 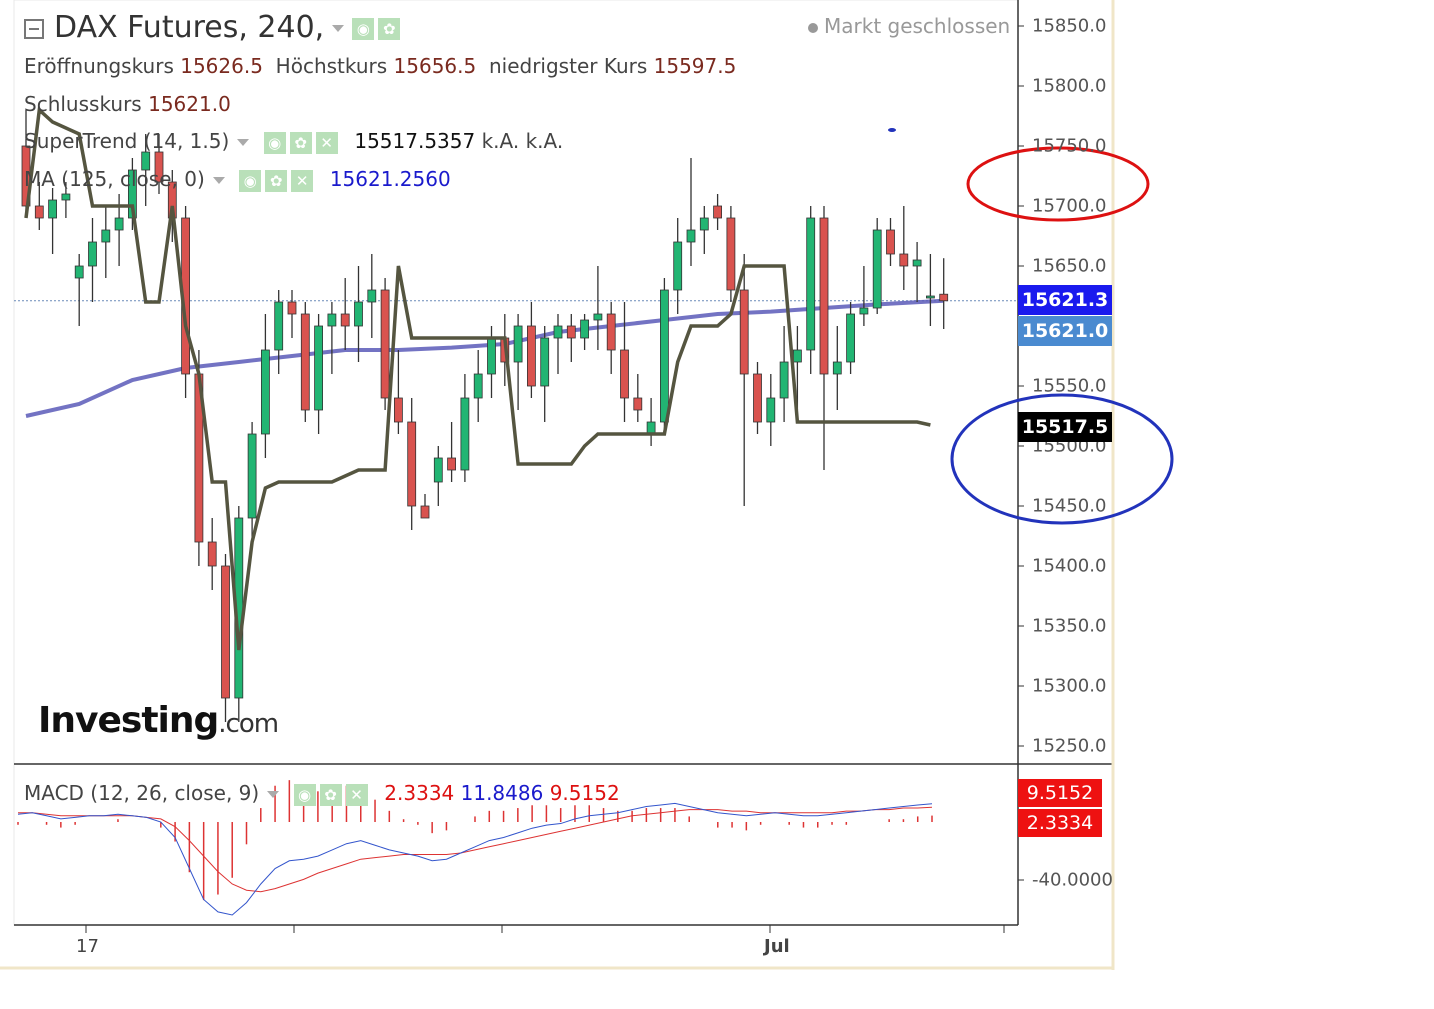 What do you see at coordinates (502, 793) in the screenshot?
I see `macd-value: 11.8486` at bounding box center [502, 793].